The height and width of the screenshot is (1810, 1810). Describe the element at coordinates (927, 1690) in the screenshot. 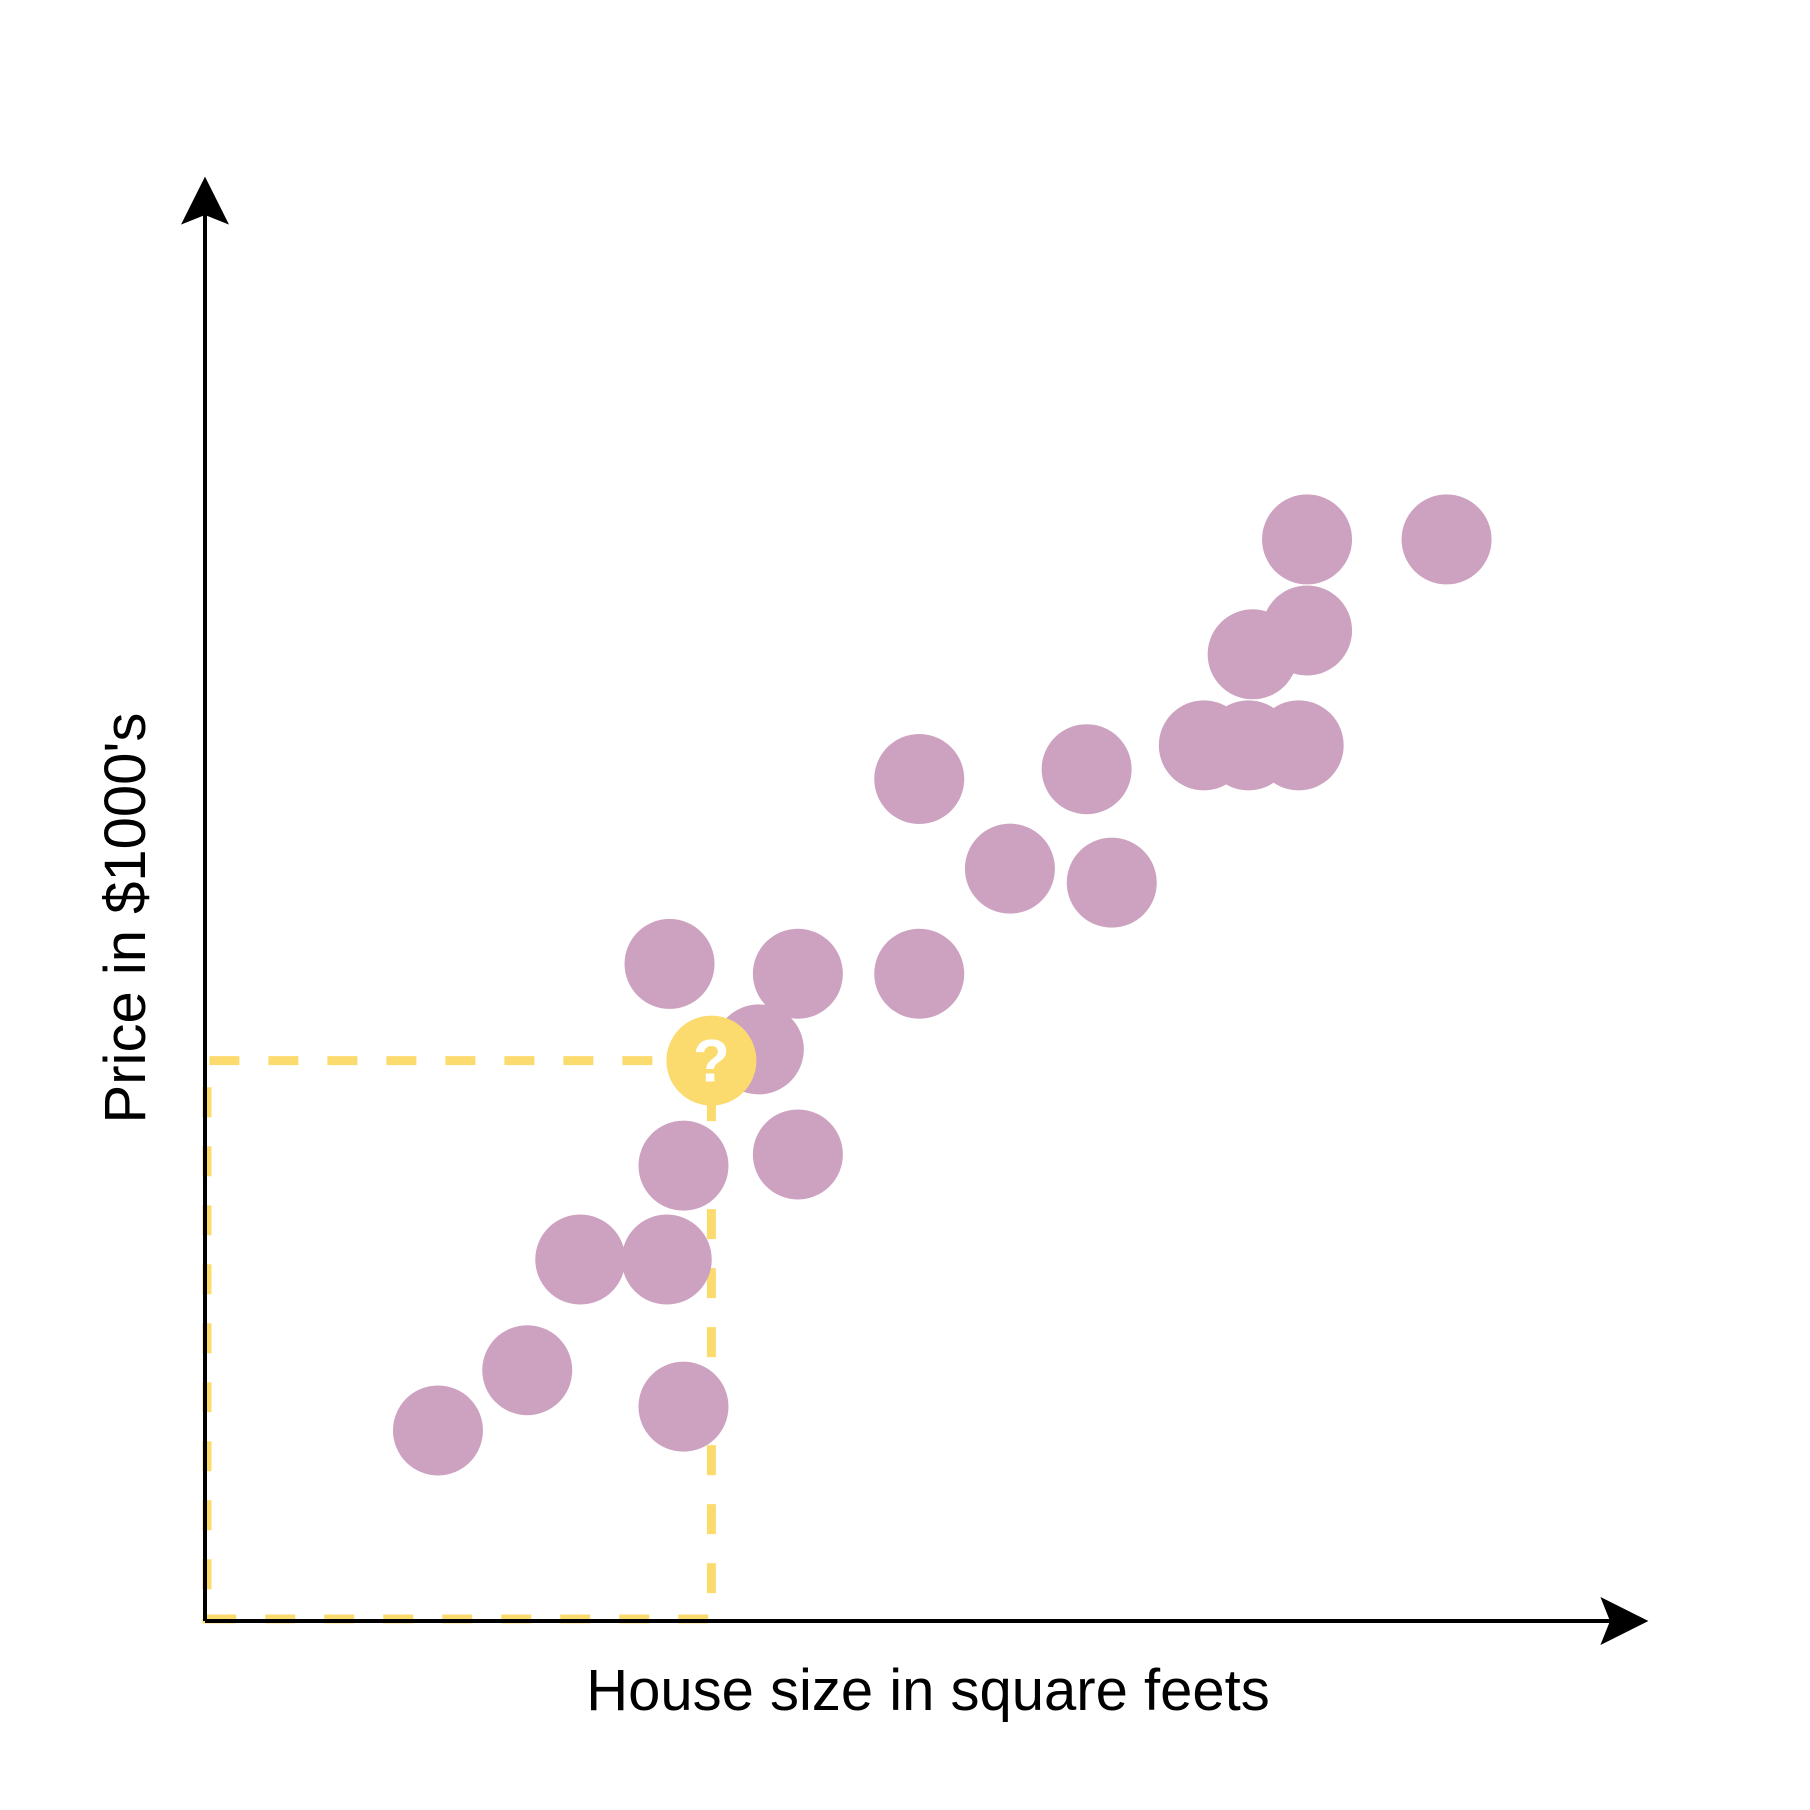

I see `x-axis-label: House size in square feets` at that location.